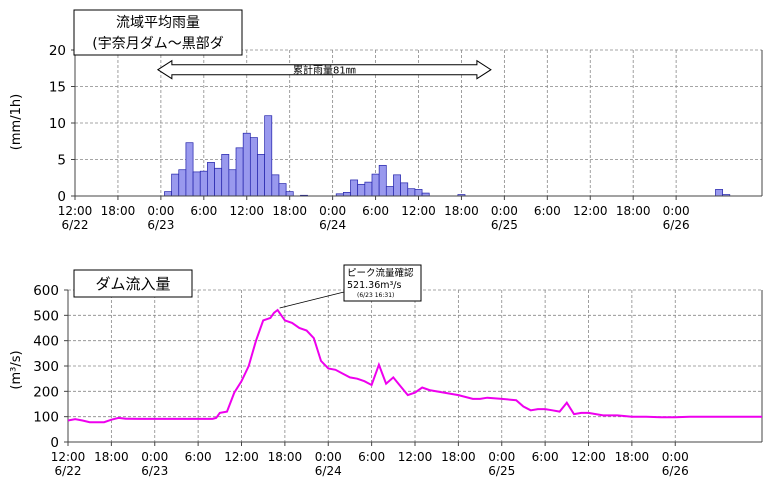  I want to click on rainfall-xtick-date: 6/24, so click(332, 225).